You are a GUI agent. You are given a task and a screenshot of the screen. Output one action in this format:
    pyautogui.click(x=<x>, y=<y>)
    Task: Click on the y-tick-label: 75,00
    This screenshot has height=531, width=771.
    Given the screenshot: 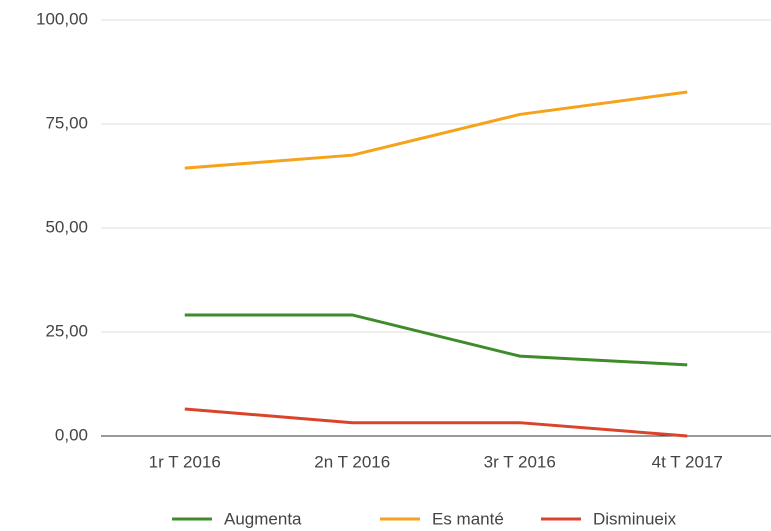 What is the action you would take?
    pyautogui.click(x=66, y=122)
    